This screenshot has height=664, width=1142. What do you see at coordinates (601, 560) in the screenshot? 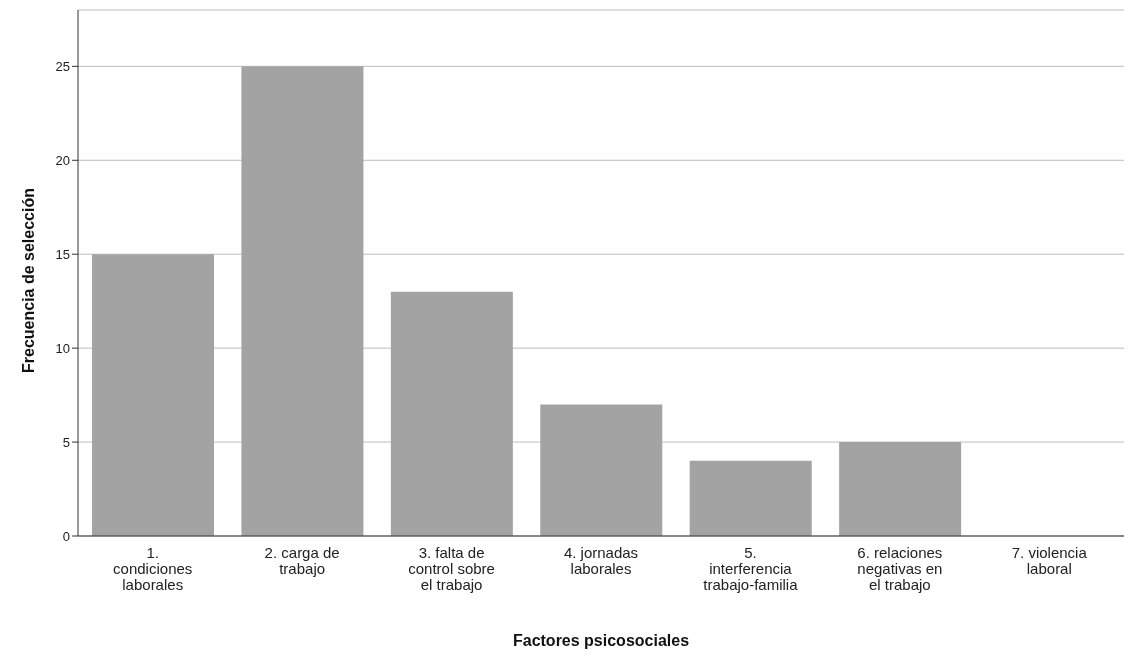
I see `x-tick-label: 4. jornadas laborales` at bounding box center [601, 560].